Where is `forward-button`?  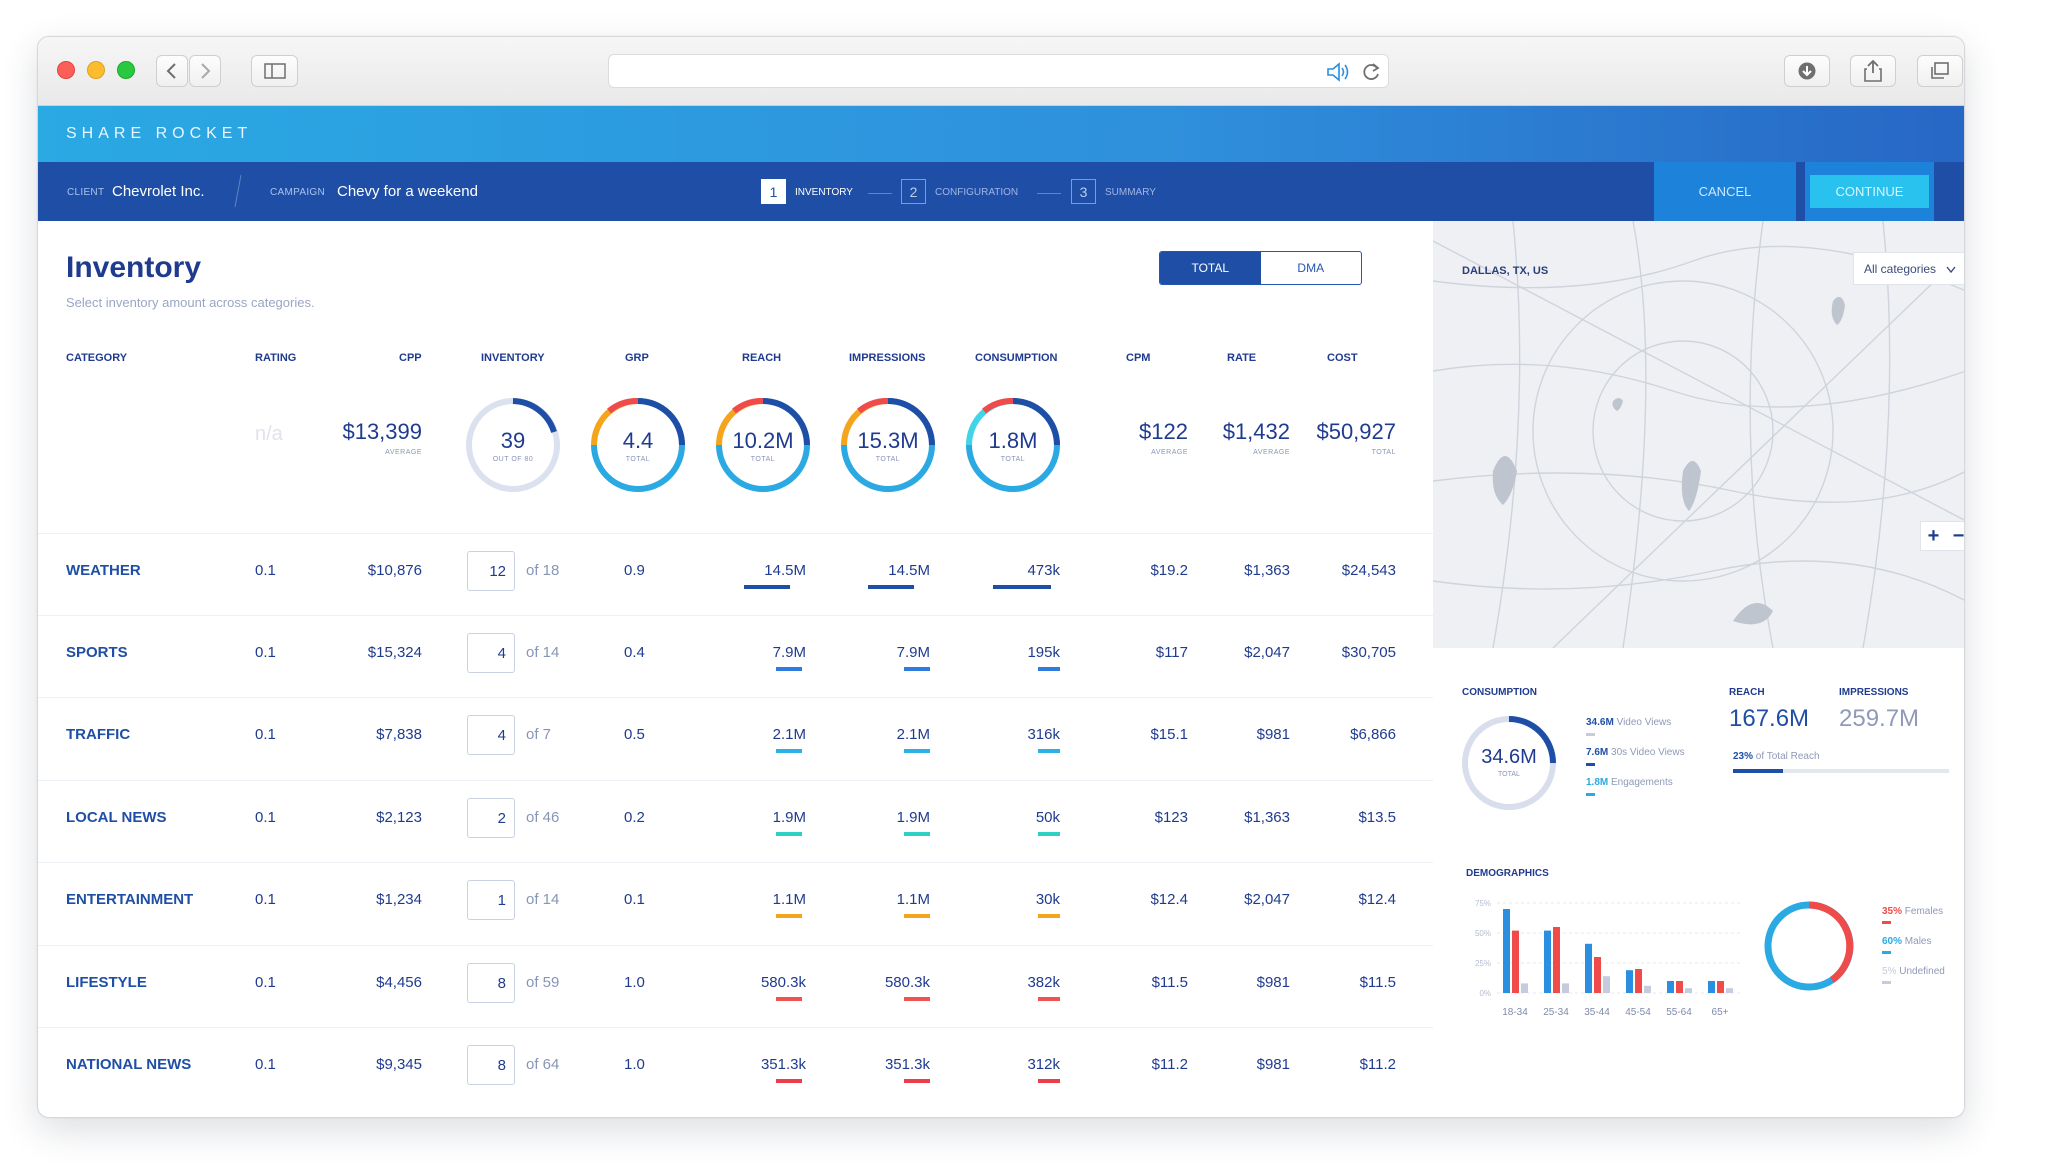
forward-button is located at coordinates (205, 71).